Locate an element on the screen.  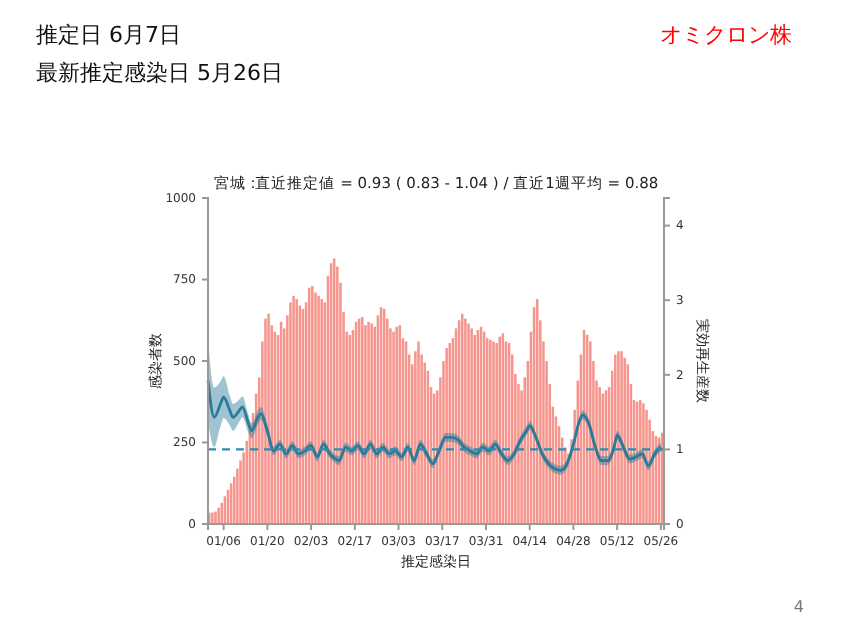
line-series is located at coordinates (434, 425).